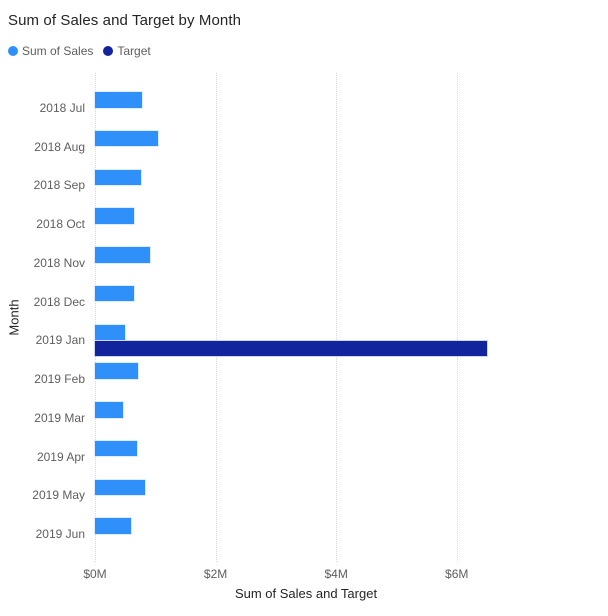  Describe the element at coordinates (60, 456) in the screenshot. I see `category-label: 2019 Apr` at that location.